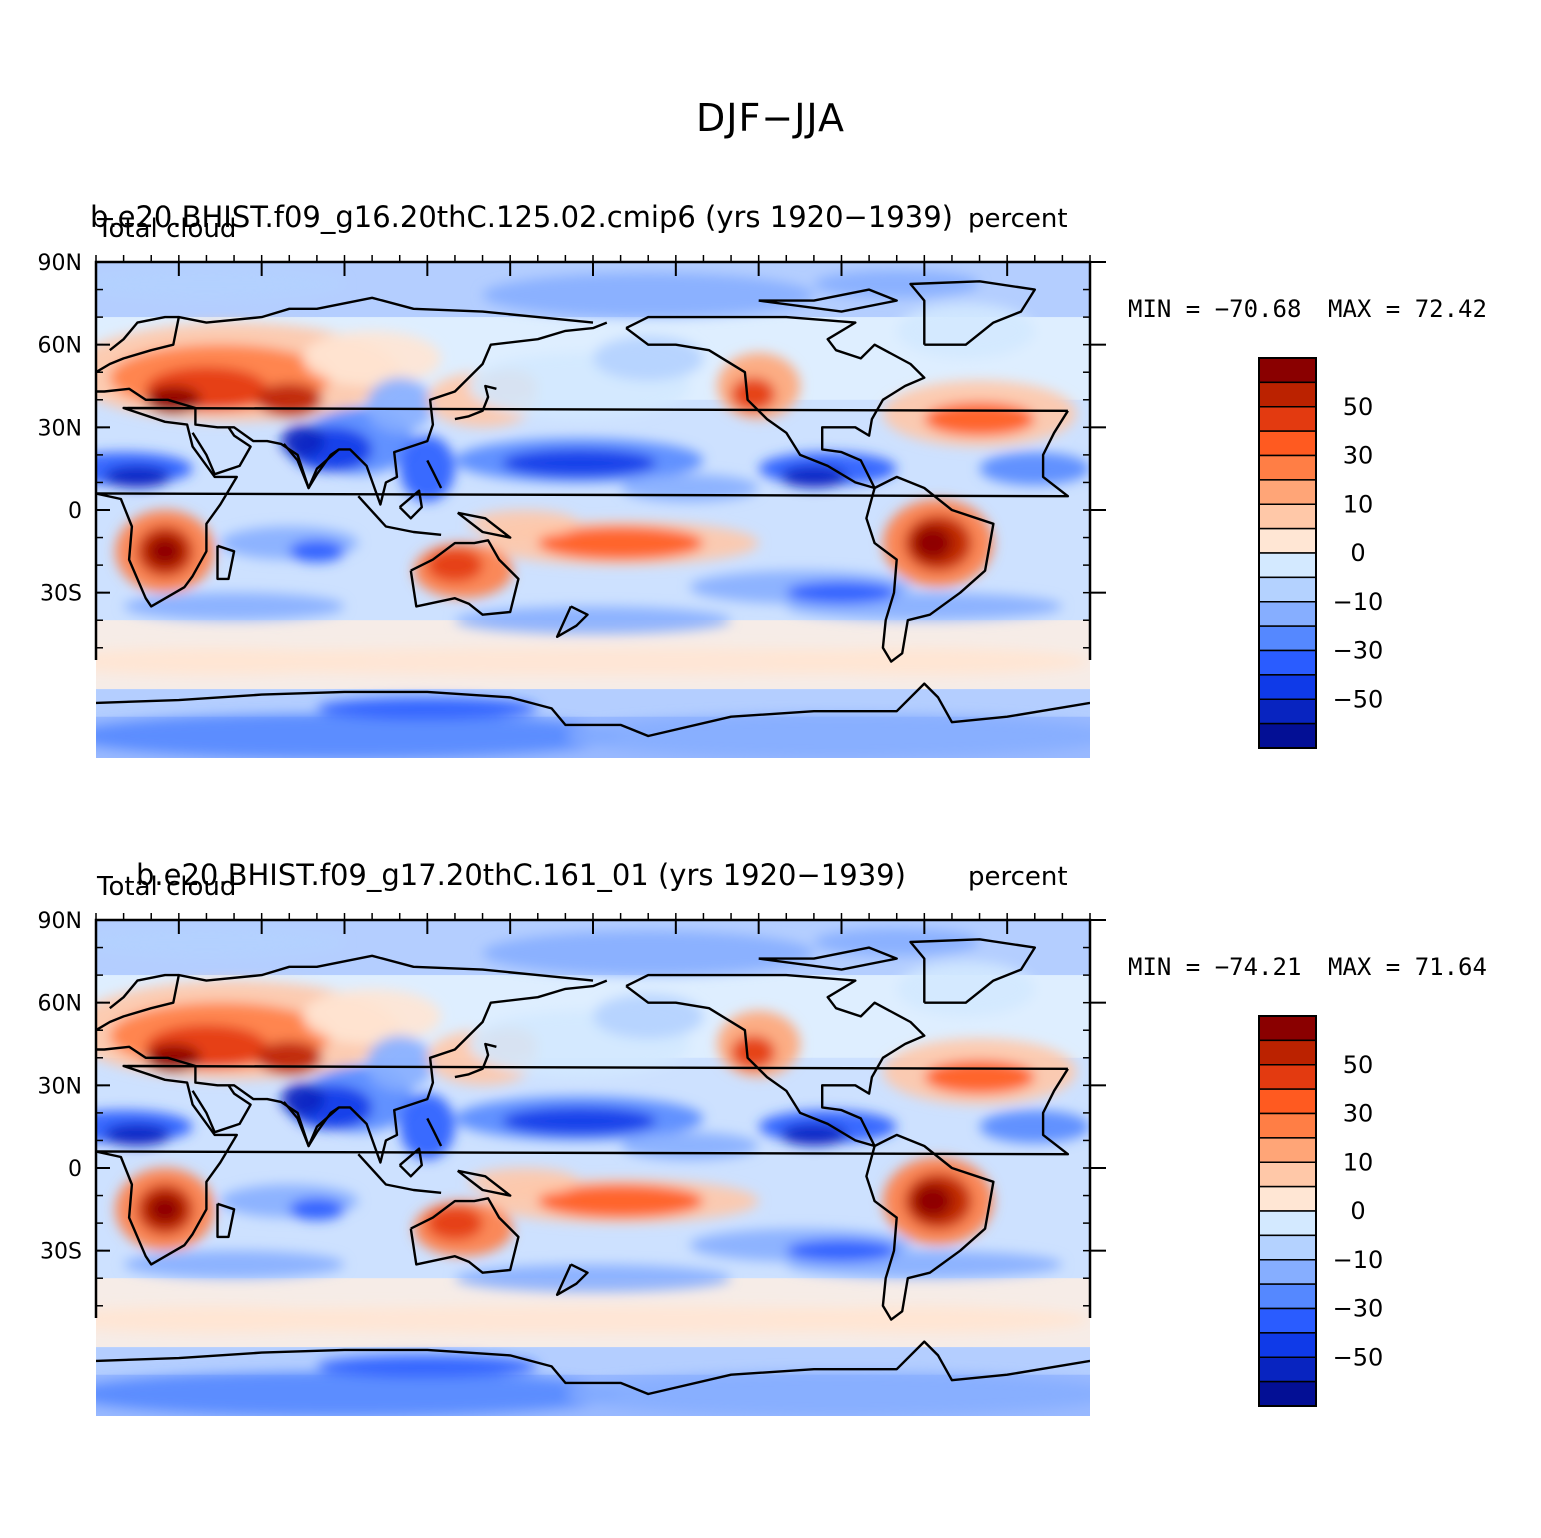 This screenshot has height=1538, width=1541. I want to click on colorbar-label: 0, so click(1357, 1211).